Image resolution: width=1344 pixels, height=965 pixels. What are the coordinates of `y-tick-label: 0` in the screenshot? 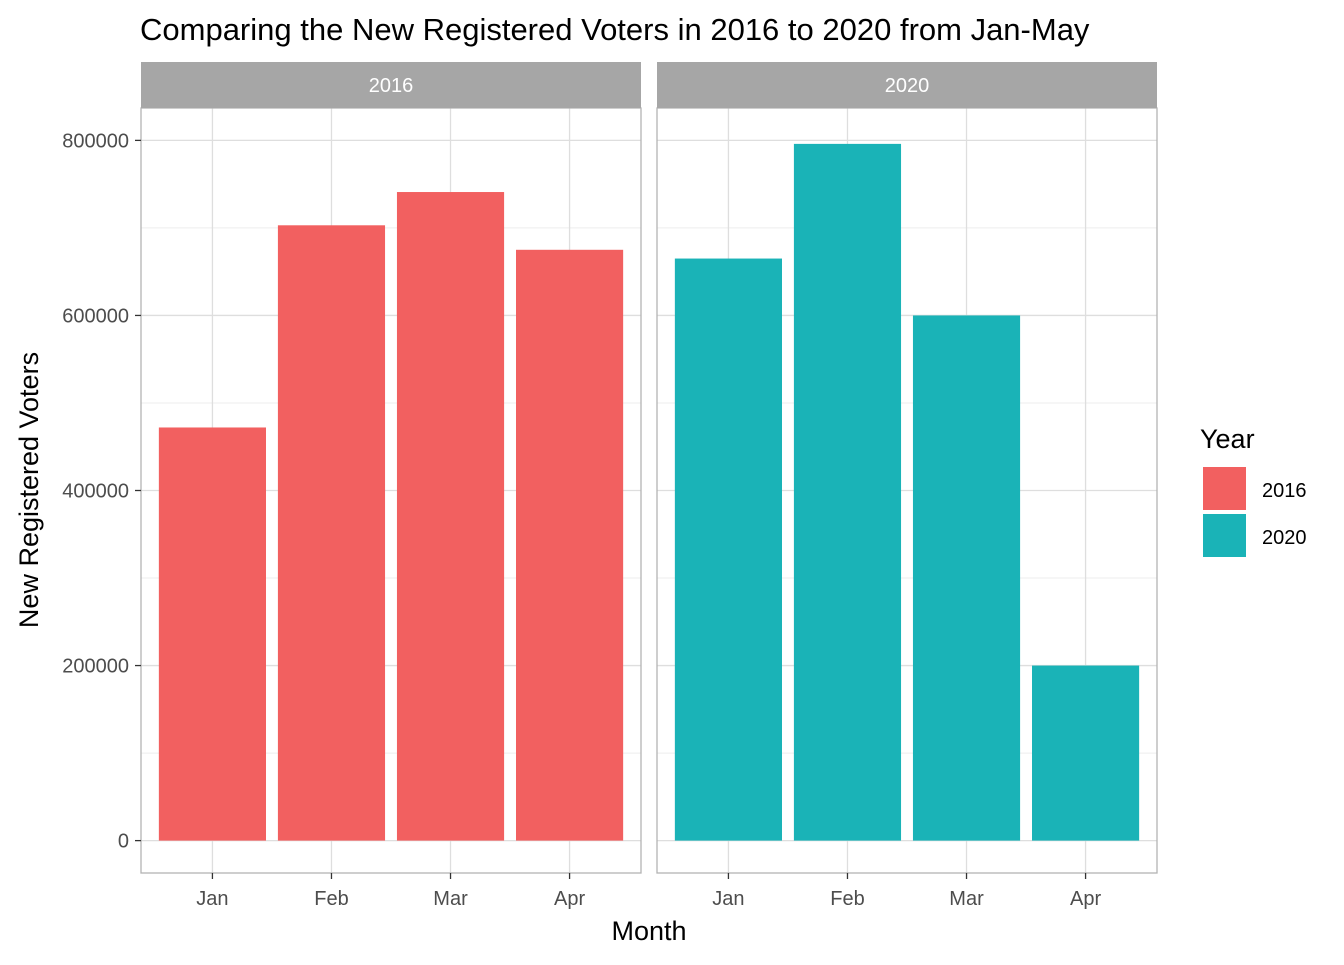 It's located at (123, 842).